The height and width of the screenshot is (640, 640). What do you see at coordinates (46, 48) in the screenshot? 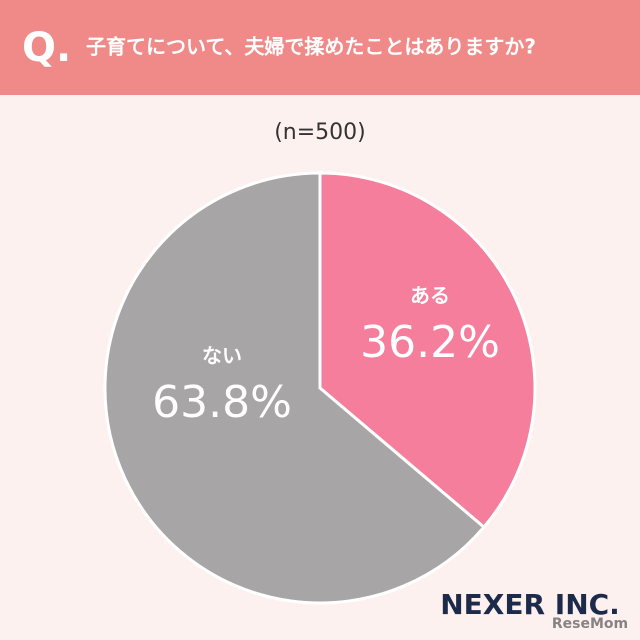
I see `question-mark: Q.` at bounding box center [46, 48].